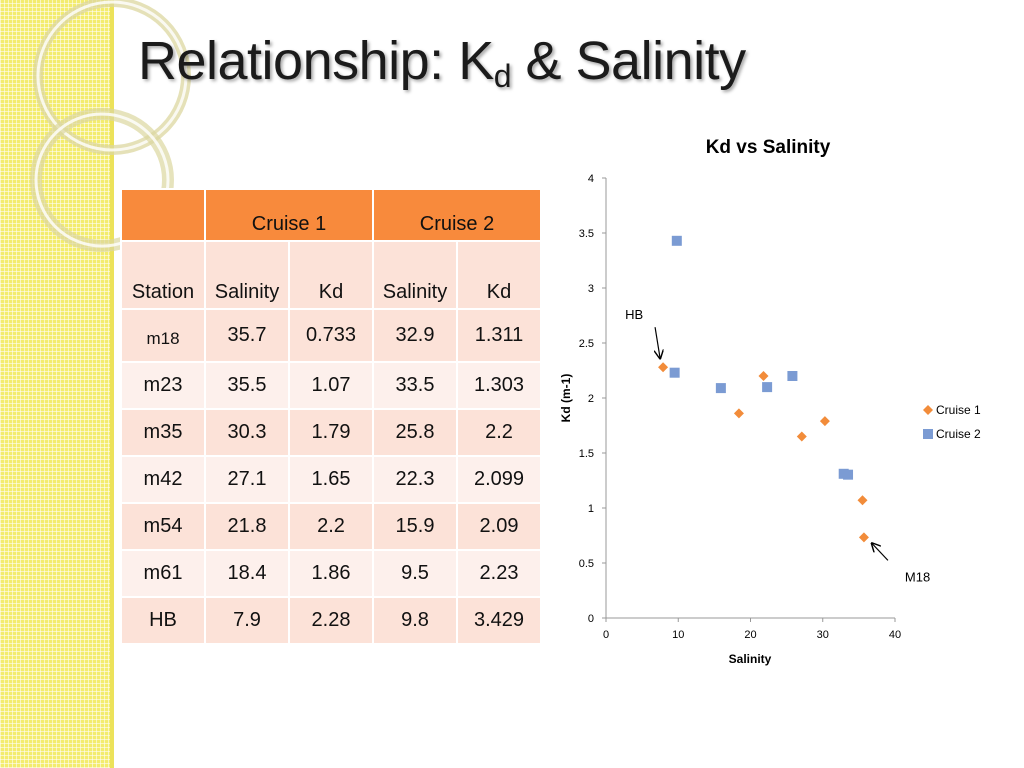 The width and height of the screenshot is (1024, 768). Describe the element at coordinates (586, 234) in the screenshot. I see `y-tick-label: 3.5` at that location.